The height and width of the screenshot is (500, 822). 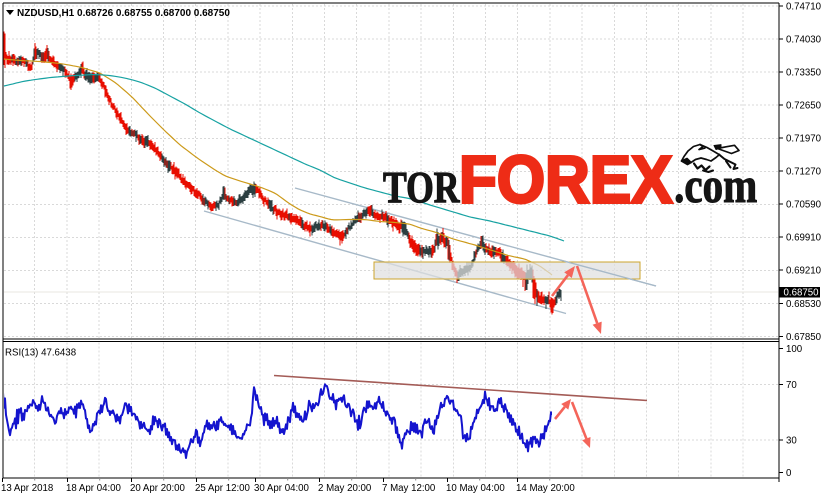 I want to click on svg-text: 7 May 12:00, so click(x=409, y=488).